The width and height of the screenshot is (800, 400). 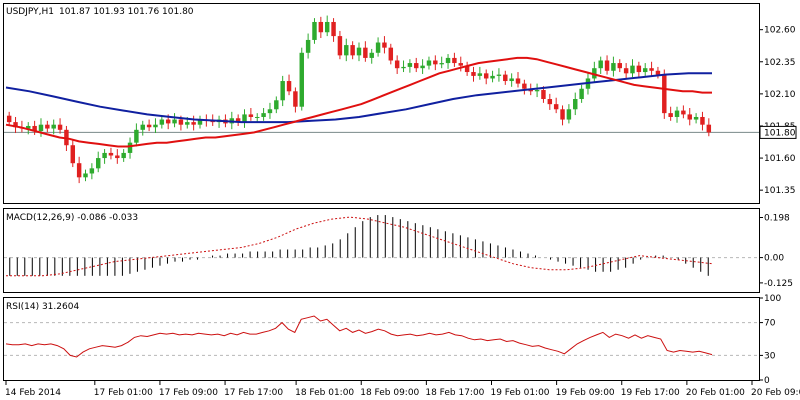 I want to click on ohlc-text: 101.87 101.93 101.76 101.80, so click(x=126, y=12).